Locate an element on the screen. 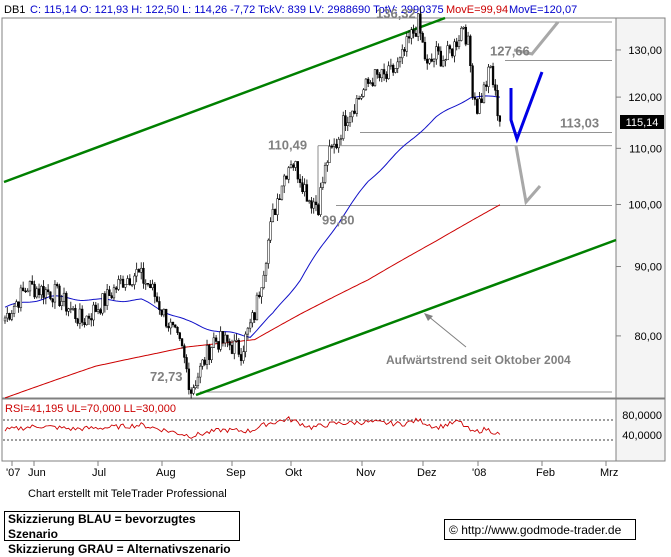  source-link: © http://www.godmode-trader.de is located at coordinates (540, 529).